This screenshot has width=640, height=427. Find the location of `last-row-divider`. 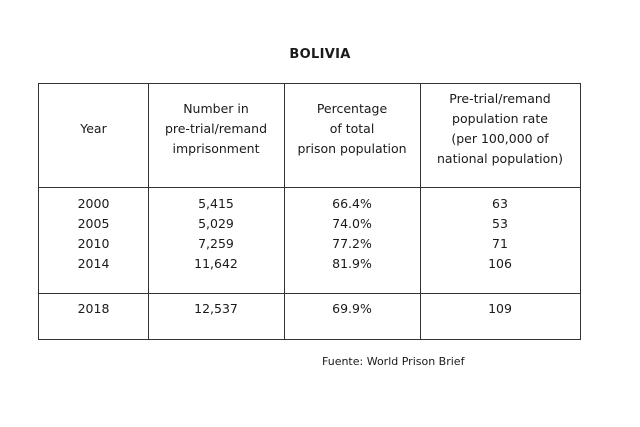

last-row-divider is located at coordinates (309, 293).